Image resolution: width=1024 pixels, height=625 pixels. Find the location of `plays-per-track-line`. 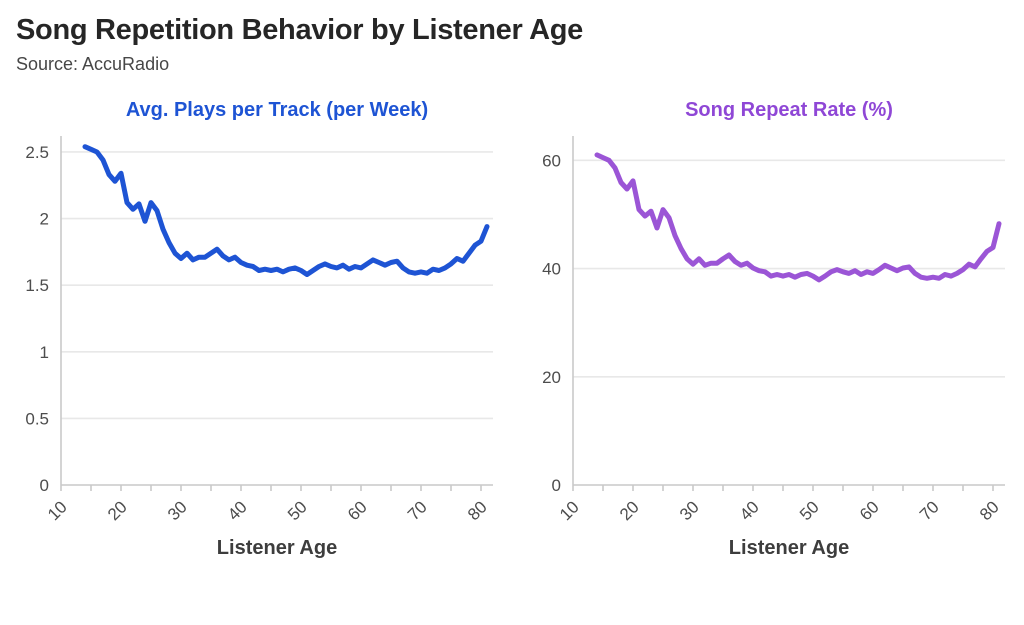

plays-per-track-line is located at coordinates (286, 211).